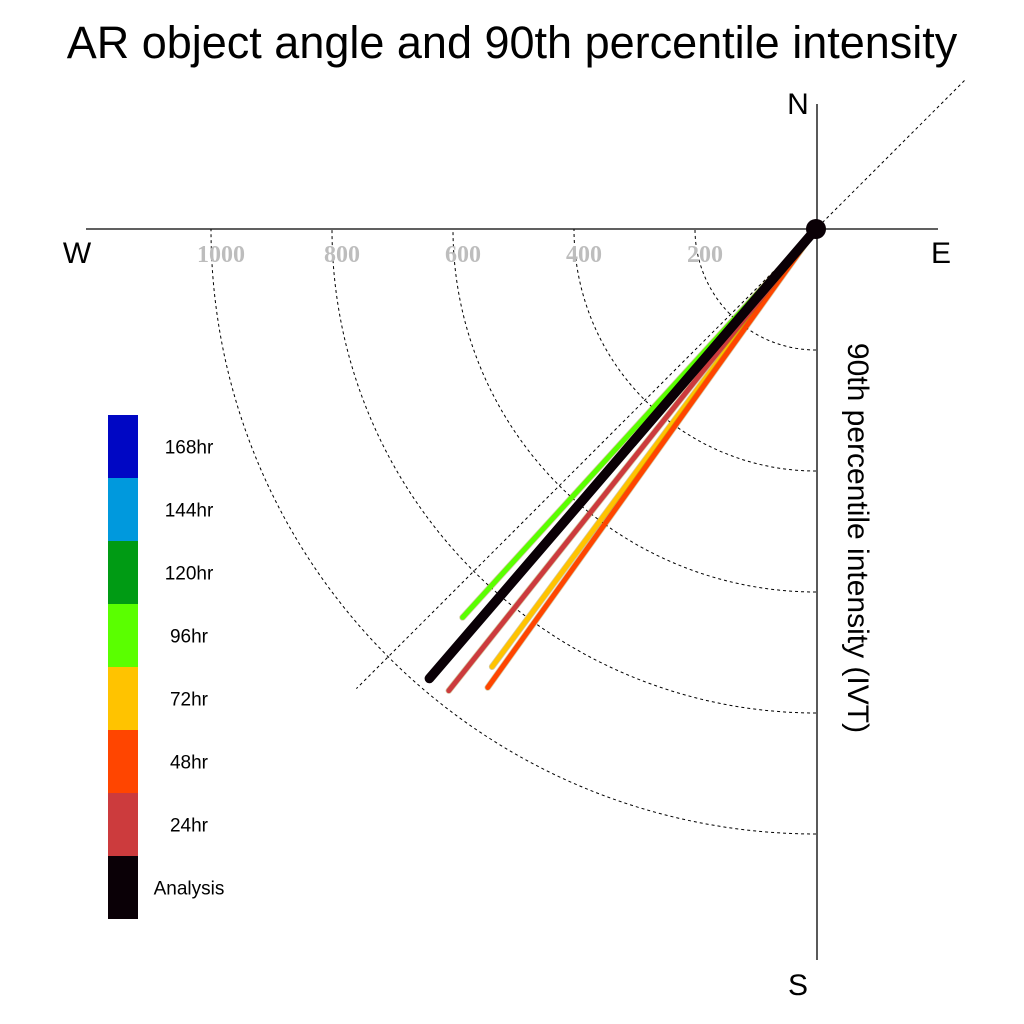 Image resolution: width=1024 pixels, height=1024 pixels. Describe the element at coordinates (342, 255) in the screenshot. I see `tick-label-800: 800` at that location.